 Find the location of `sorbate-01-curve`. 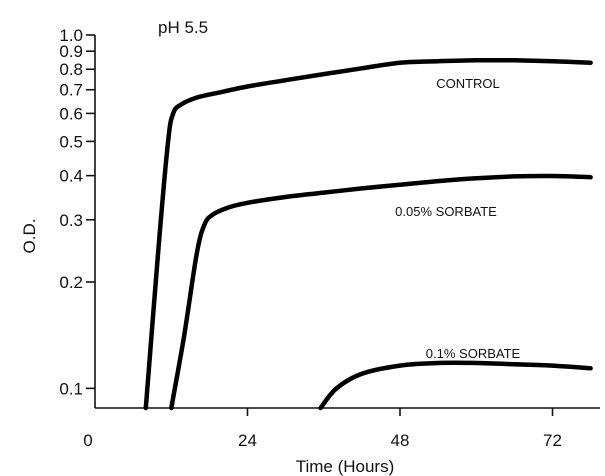

sorbate-01-curve is located at coordinates (455, 385).